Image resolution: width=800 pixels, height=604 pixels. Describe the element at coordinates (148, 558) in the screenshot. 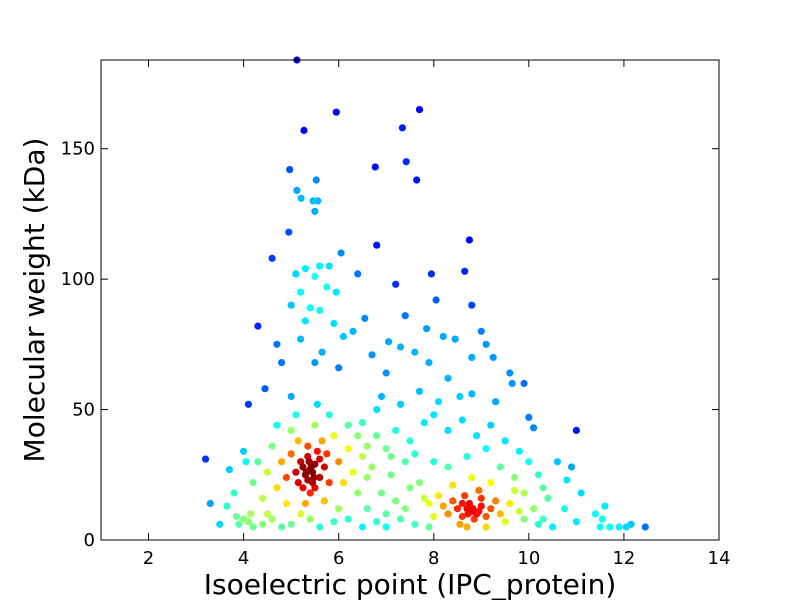

I see `x-tick-label: 2` at that location.